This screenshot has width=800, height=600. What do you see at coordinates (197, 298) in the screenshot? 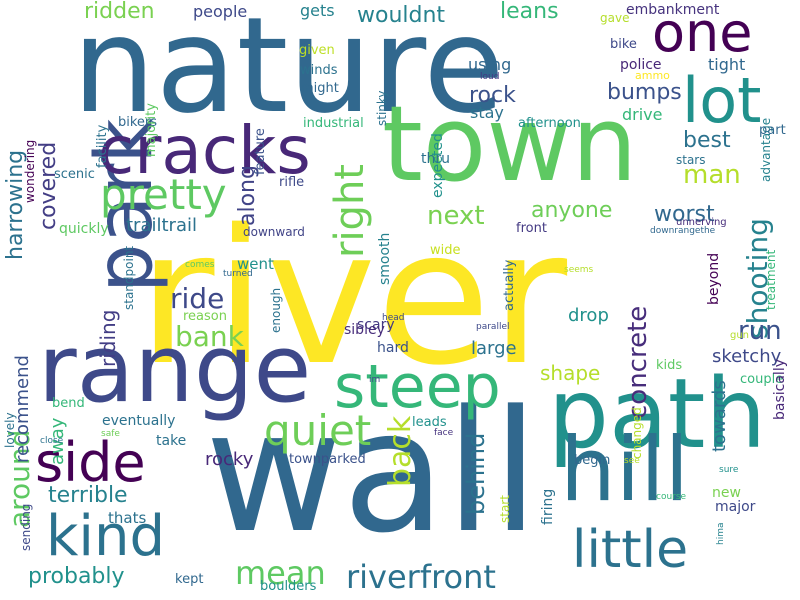
I see `word: ride` at bounding box center [197, 298].